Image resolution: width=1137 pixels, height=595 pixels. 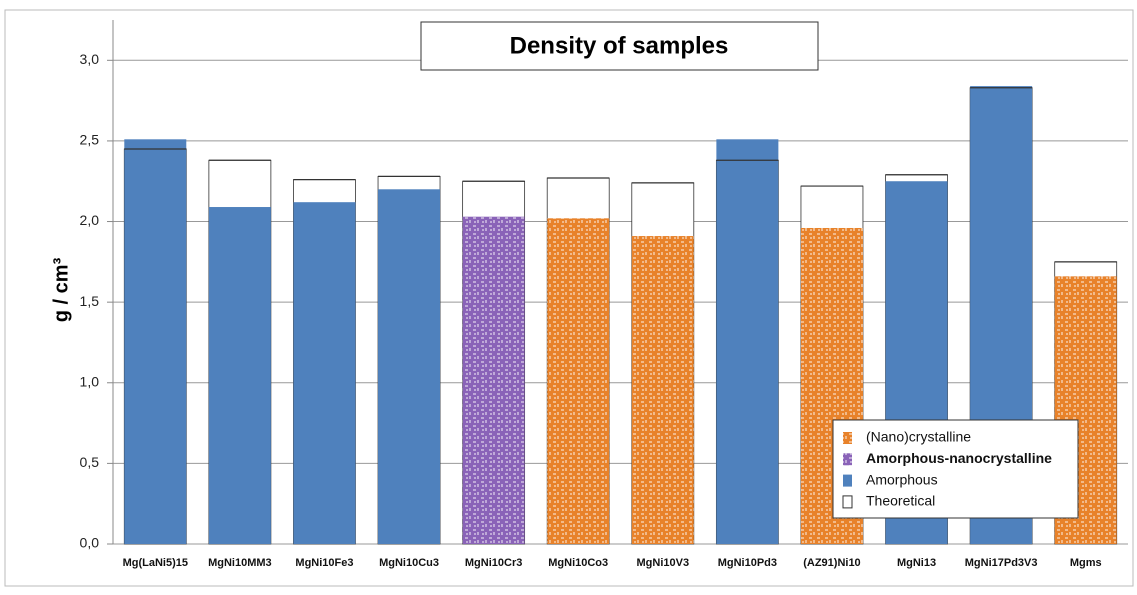 What do you see at coordinates (1086, 563) in the screenshot?
I see `x-tick-label: Mgms` at bounding box center [1086, 563].